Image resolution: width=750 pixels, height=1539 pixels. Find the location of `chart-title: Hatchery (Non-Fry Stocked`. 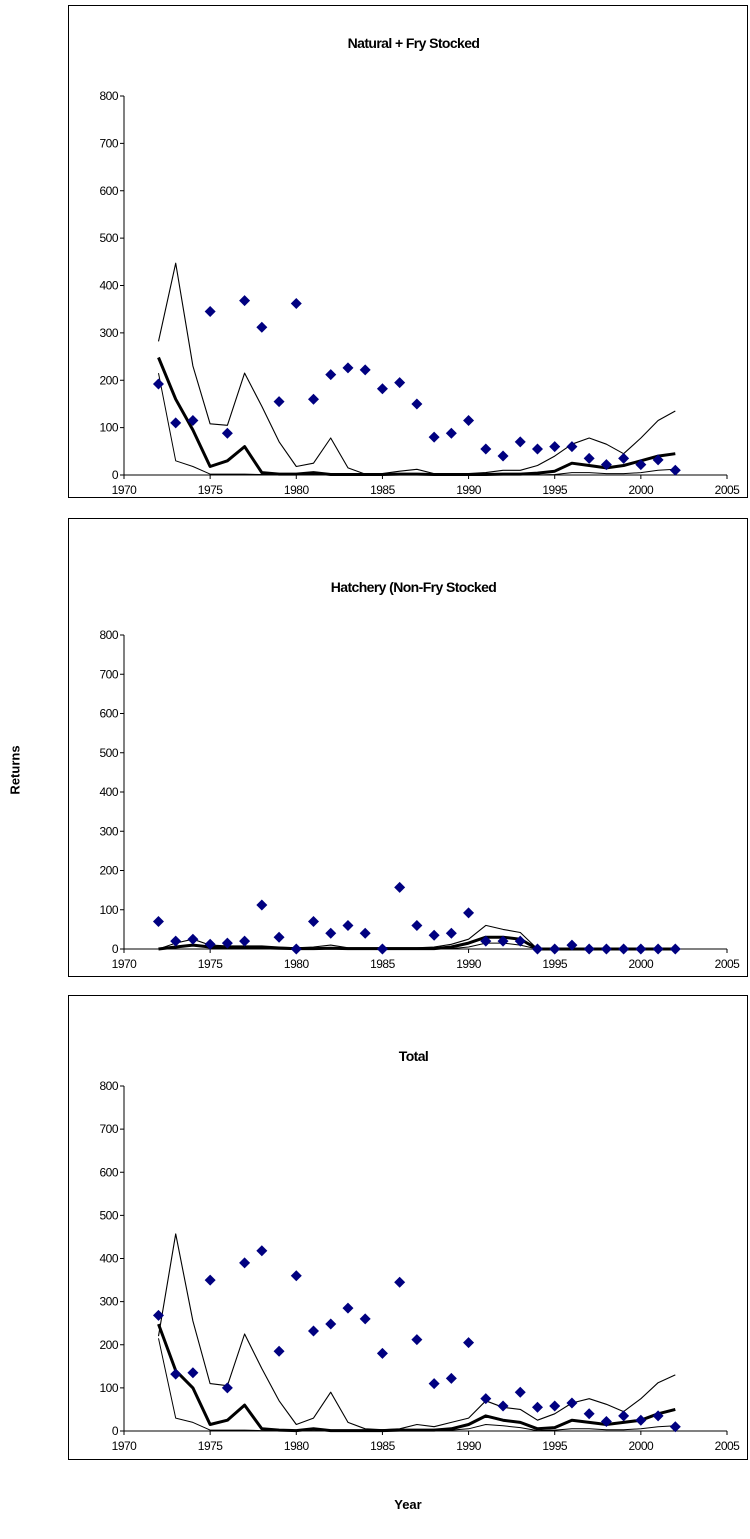

chart-title: Hatchery (Non-Fry Stocked is located at coordinates (414, 587).